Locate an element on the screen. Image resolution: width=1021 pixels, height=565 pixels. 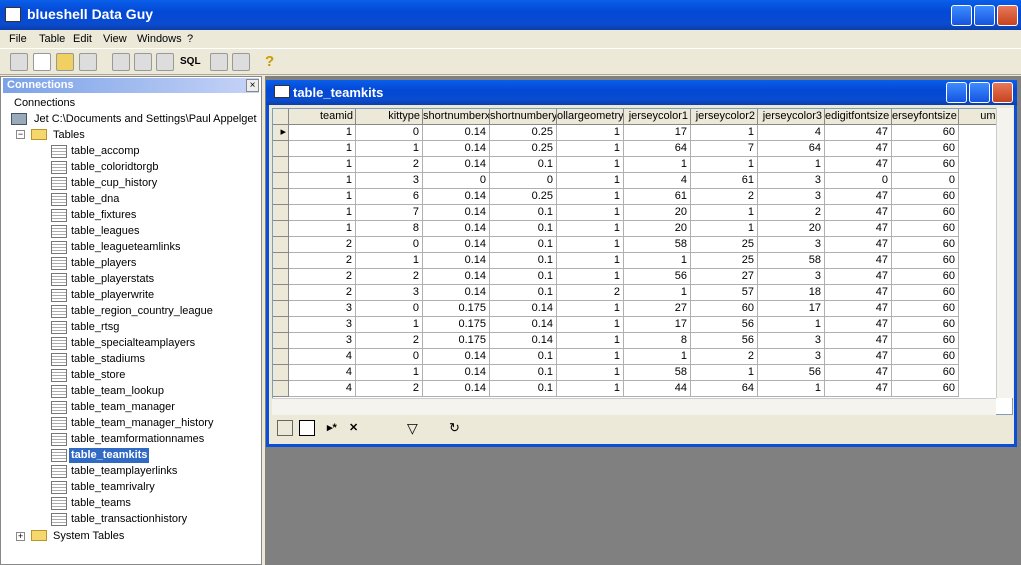
paste-button is located at coordinates (241, 62).